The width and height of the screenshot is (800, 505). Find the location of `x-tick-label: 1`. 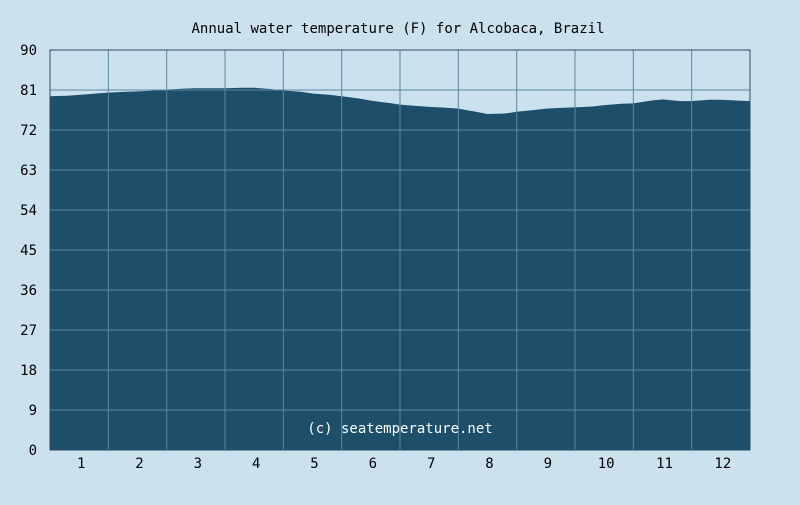

x-tick-label: 1 is located at coordinates (81, 464).